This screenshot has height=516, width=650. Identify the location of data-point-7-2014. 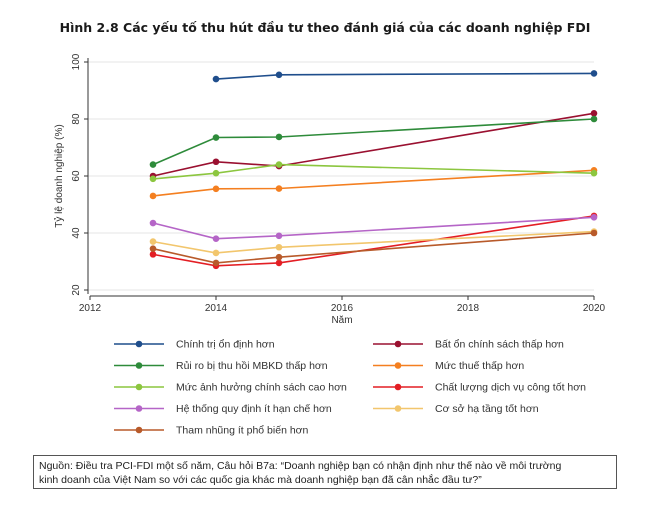
(216, 238).